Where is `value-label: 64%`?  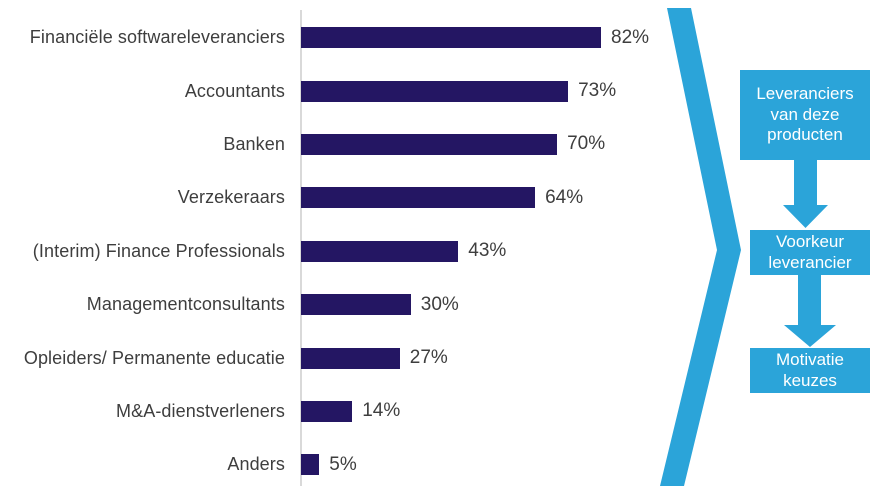 value-label: 64% is located at coordinates (564, 197).